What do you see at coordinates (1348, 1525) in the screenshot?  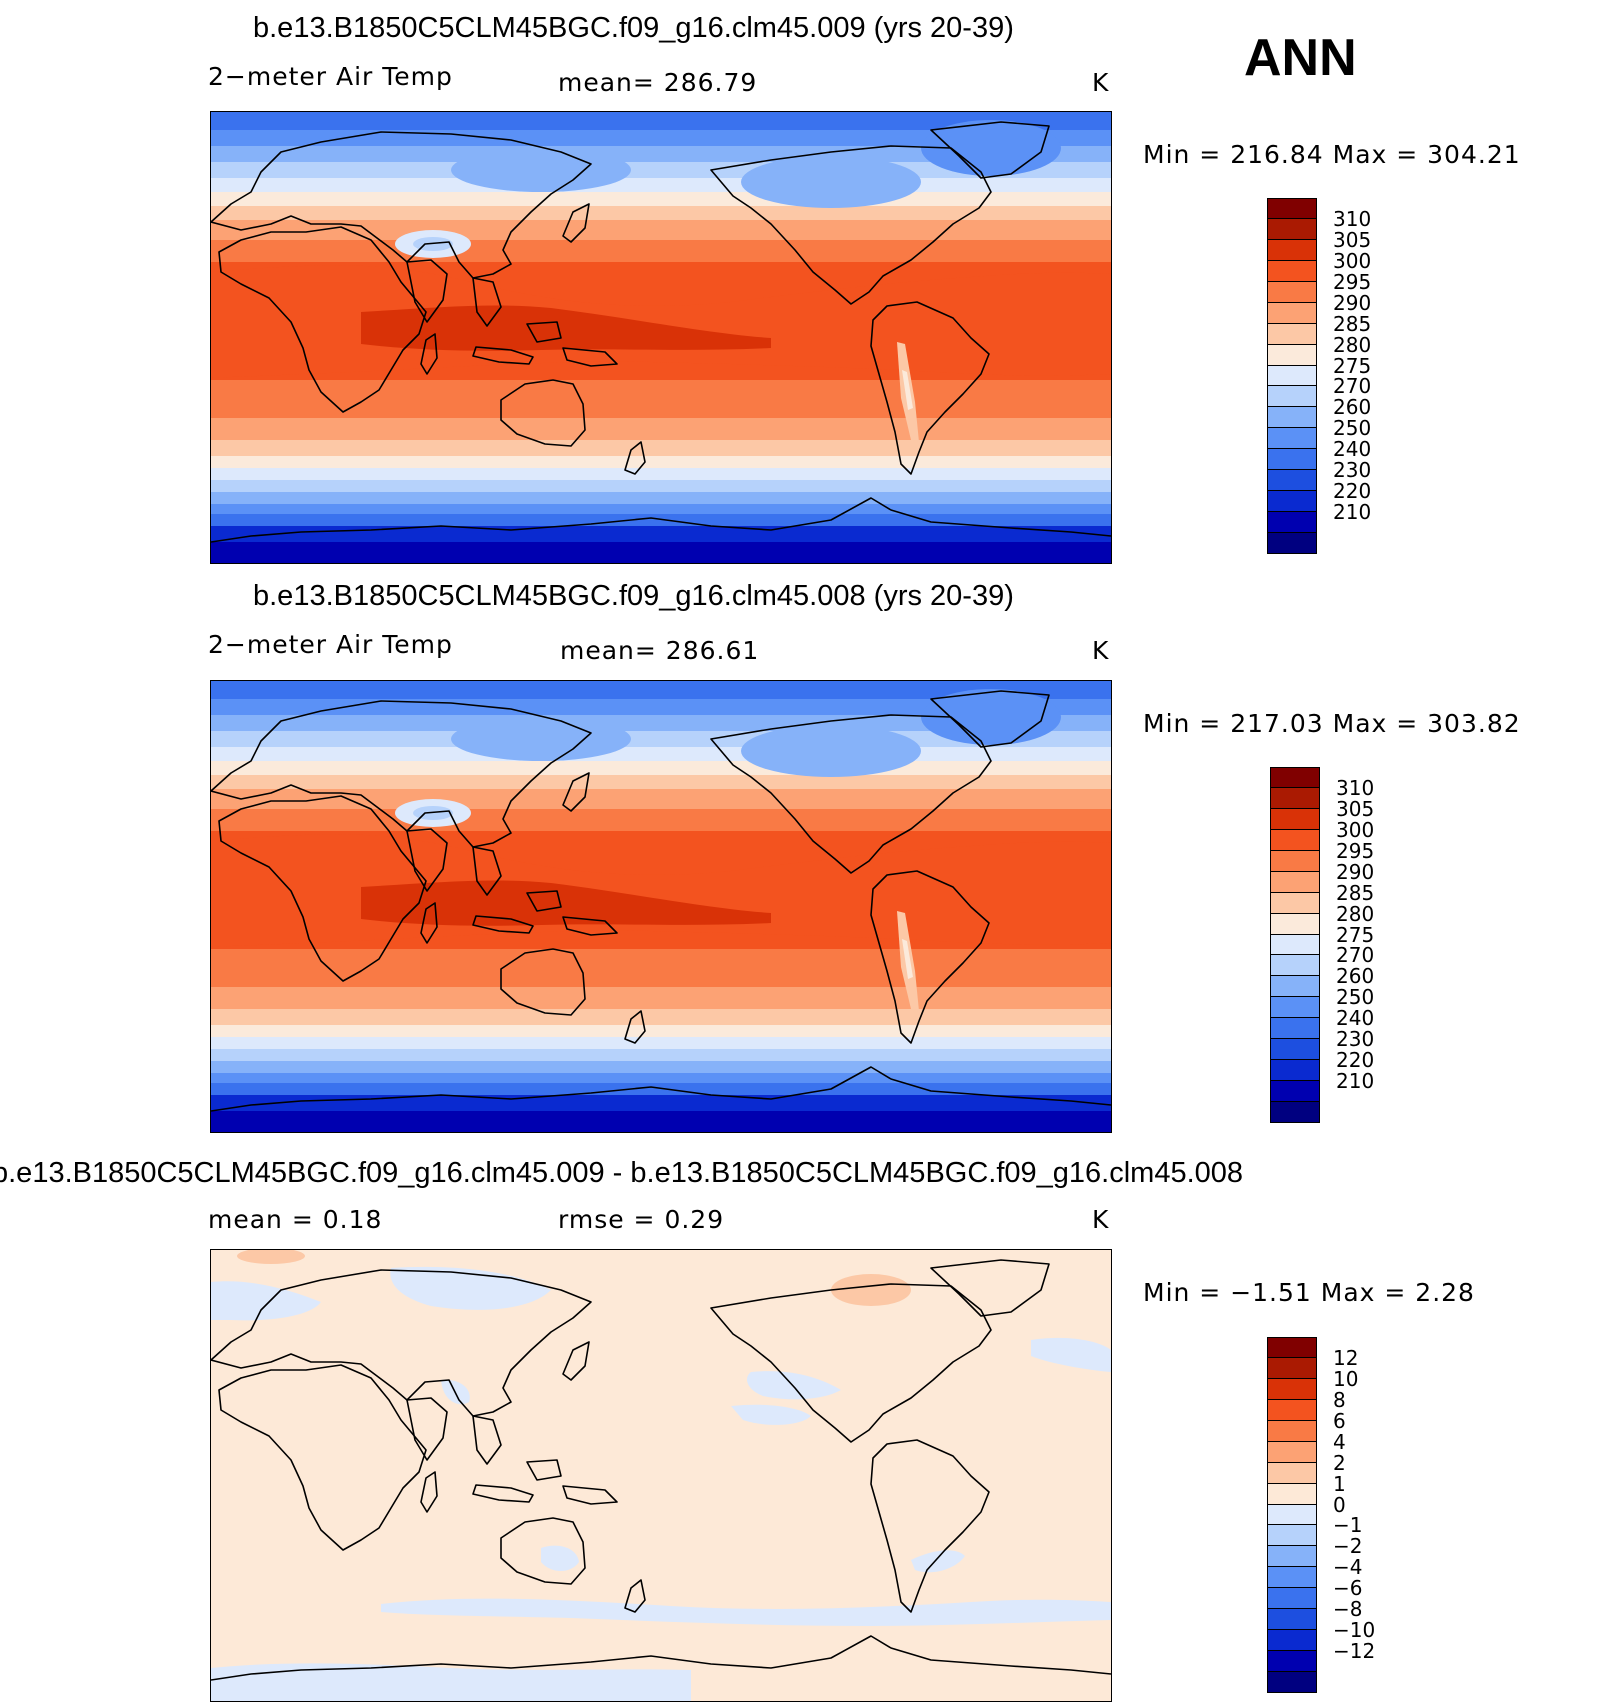 I see `colorbar-tick-label: −1` at bounding box center [1348, 1525].